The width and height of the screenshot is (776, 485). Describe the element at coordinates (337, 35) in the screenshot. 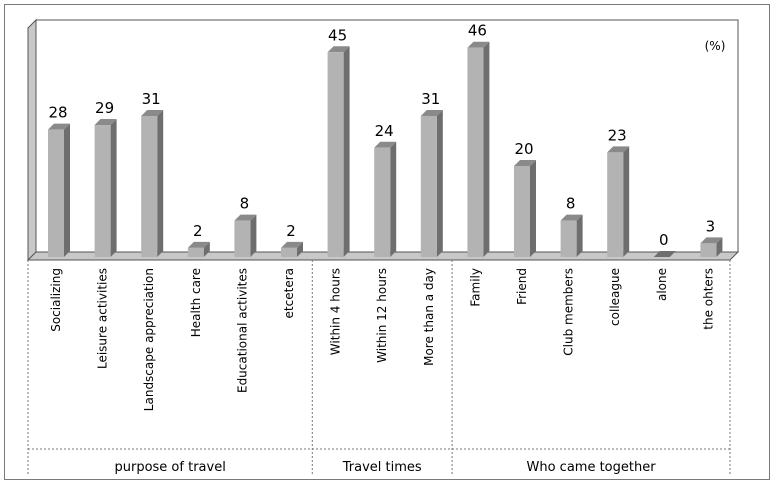

I see `value-label: 45` at that location.